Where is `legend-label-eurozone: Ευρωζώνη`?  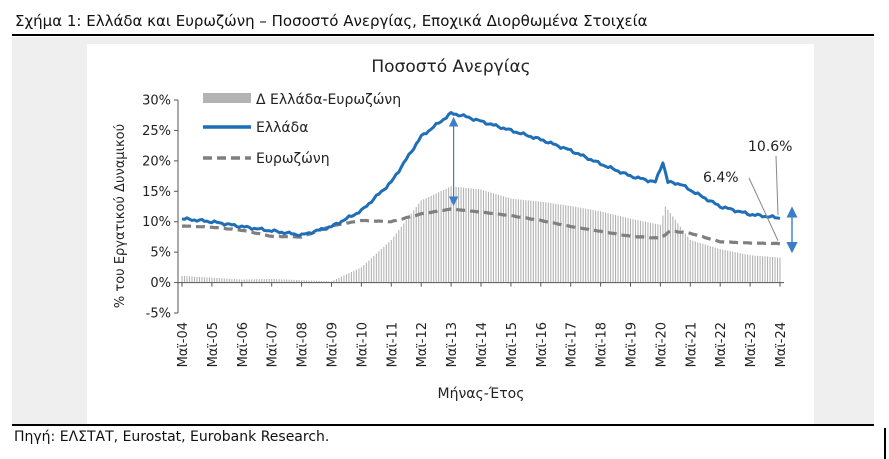 legend-label-eurozone: Ευρωζώνη is located at coordinates (293, 159).